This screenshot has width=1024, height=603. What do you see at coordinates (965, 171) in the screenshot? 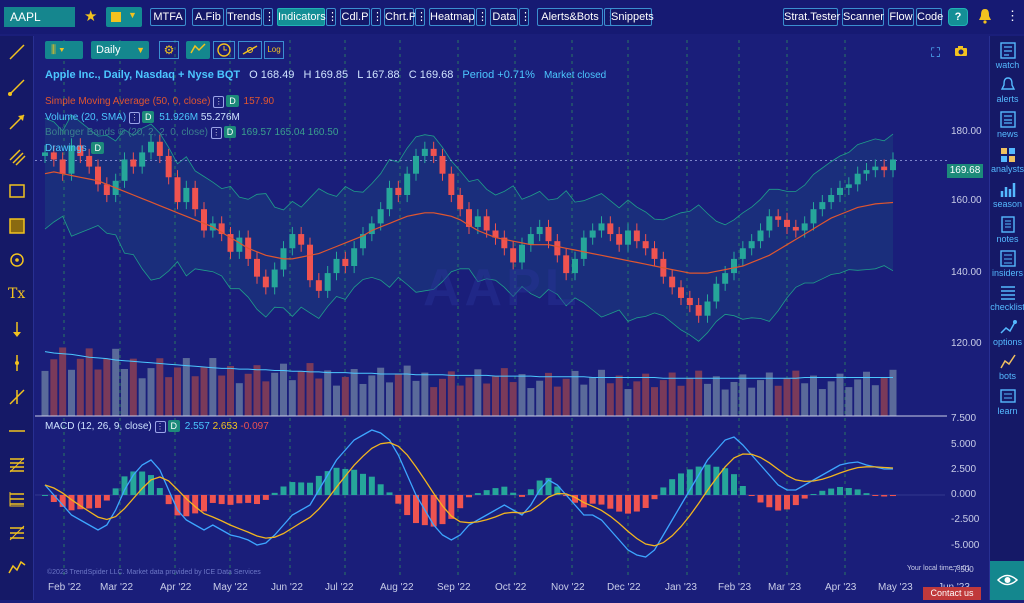
I see `last-price-tag: 169.68` at bounding box center [965, 171].